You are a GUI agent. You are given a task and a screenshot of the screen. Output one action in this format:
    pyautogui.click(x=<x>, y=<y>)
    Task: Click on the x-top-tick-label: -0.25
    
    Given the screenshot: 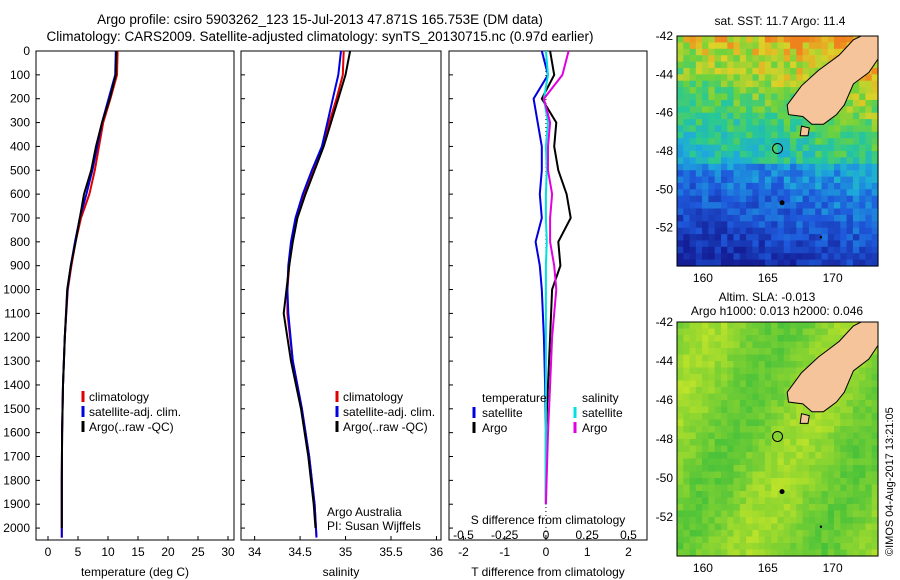 What is the action you would take?
    pyautogui.click(x=505, y=535)
    